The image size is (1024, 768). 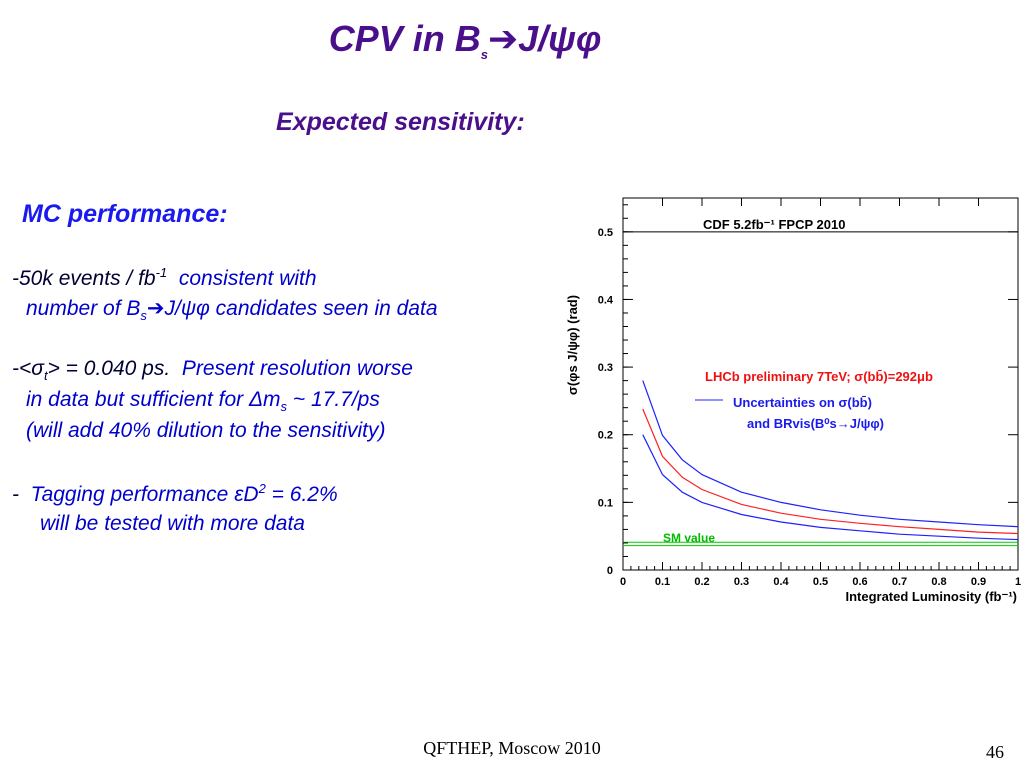 I want to click on y-tick-label: 0.3, so click(x=605, y=368).